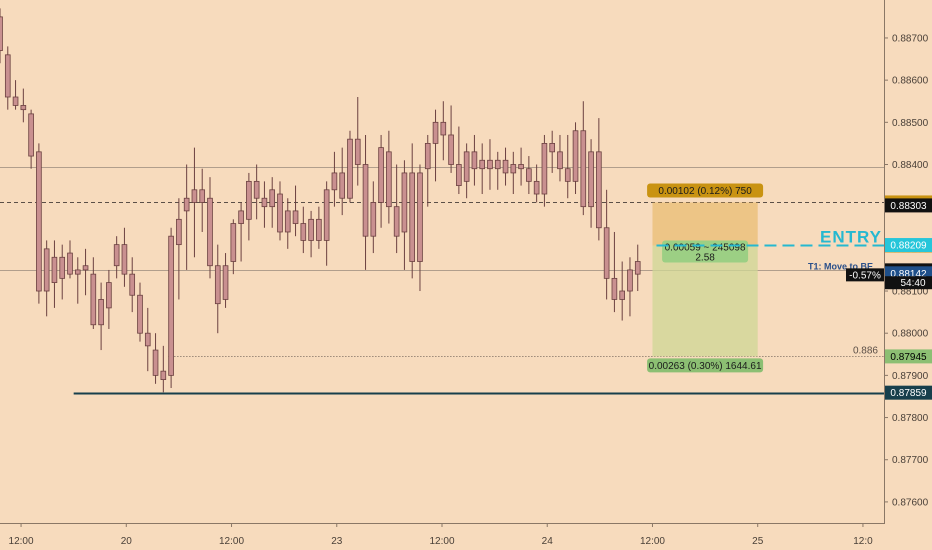 Image resolution: width=932 pixels, height=550 pixels. What do you see at coordinates (908, 246) in the screenshot?
I see `price-badge: 0.88209` at bounding box center [908, 246].